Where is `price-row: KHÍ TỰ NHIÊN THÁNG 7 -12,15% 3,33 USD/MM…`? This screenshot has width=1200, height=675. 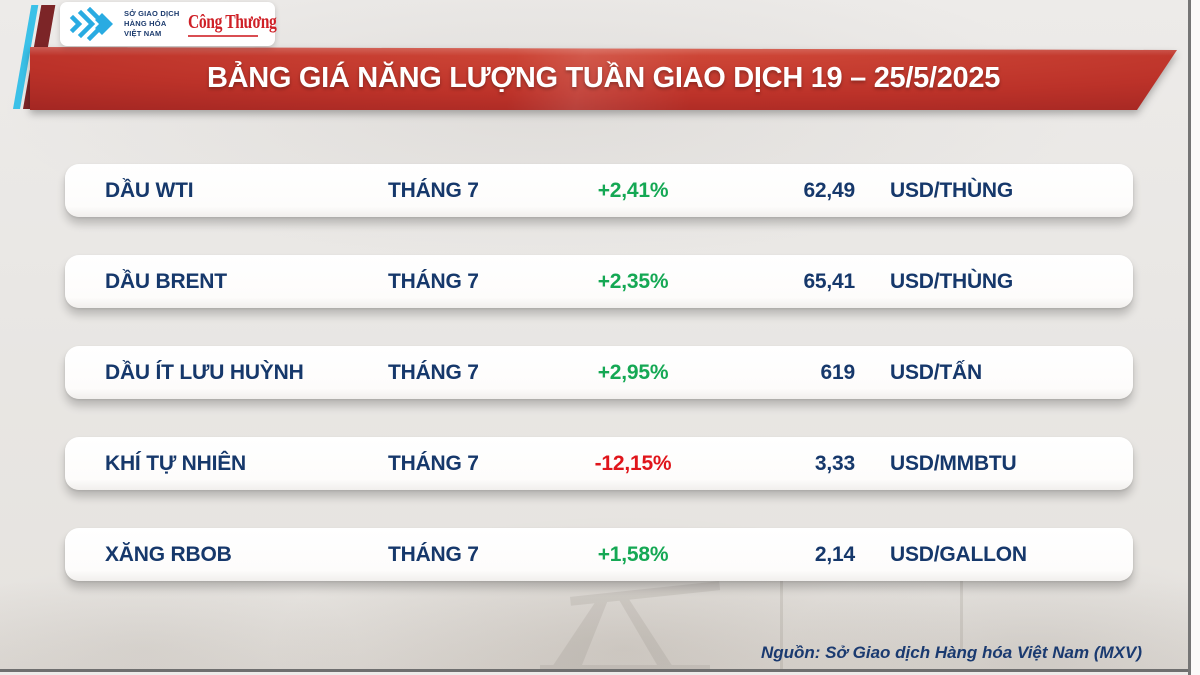
price-row: KHÍ TỰ NHIÊN THÁNG 7 -12,15% 3,33 USD/MM… is located at coordinates (599, 463).